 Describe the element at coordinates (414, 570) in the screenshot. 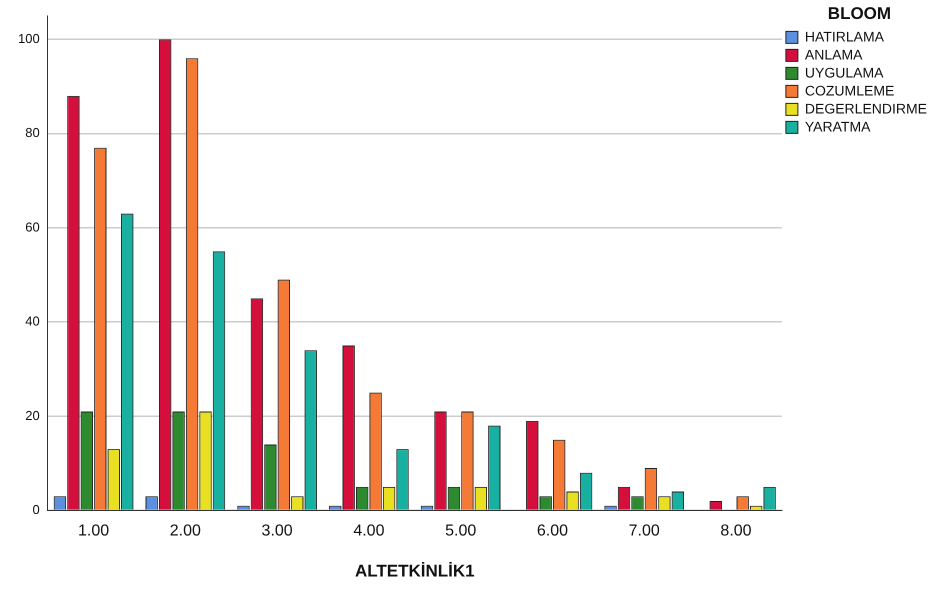

I see `x-axis-title: ALTETKİNLİK1` at that location.